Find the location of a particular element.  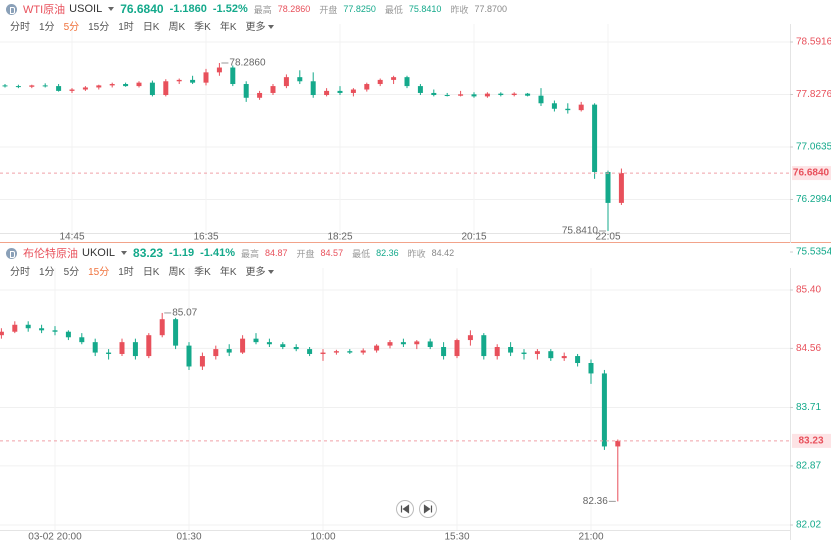

y-tick-label: 77.0635 is located at coordinates (813, 147).